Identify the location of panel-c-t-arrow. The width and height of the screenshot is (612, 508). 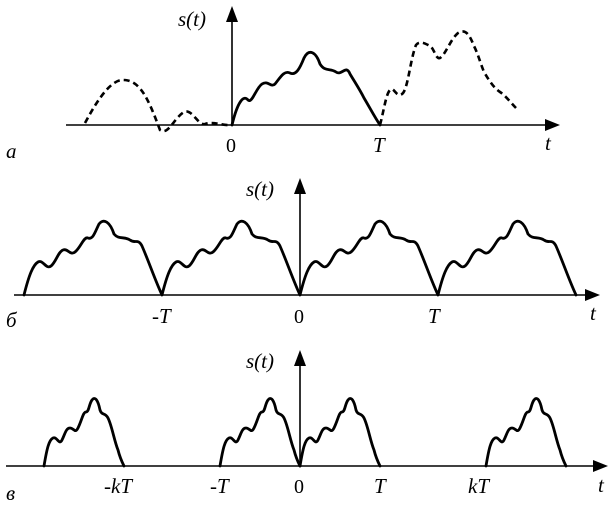
(600, 466).